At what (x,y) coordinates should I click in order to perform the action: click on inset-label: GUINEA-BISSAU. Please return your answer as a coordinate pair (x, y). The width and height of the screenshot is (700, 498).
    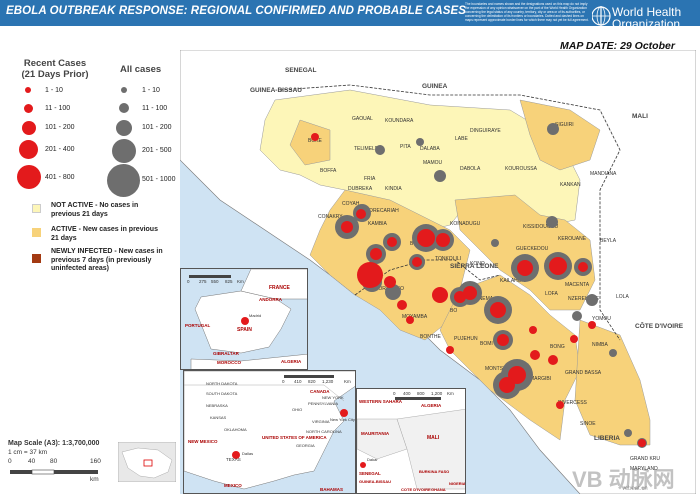
    Looking at the image, I should click on (375, 481).